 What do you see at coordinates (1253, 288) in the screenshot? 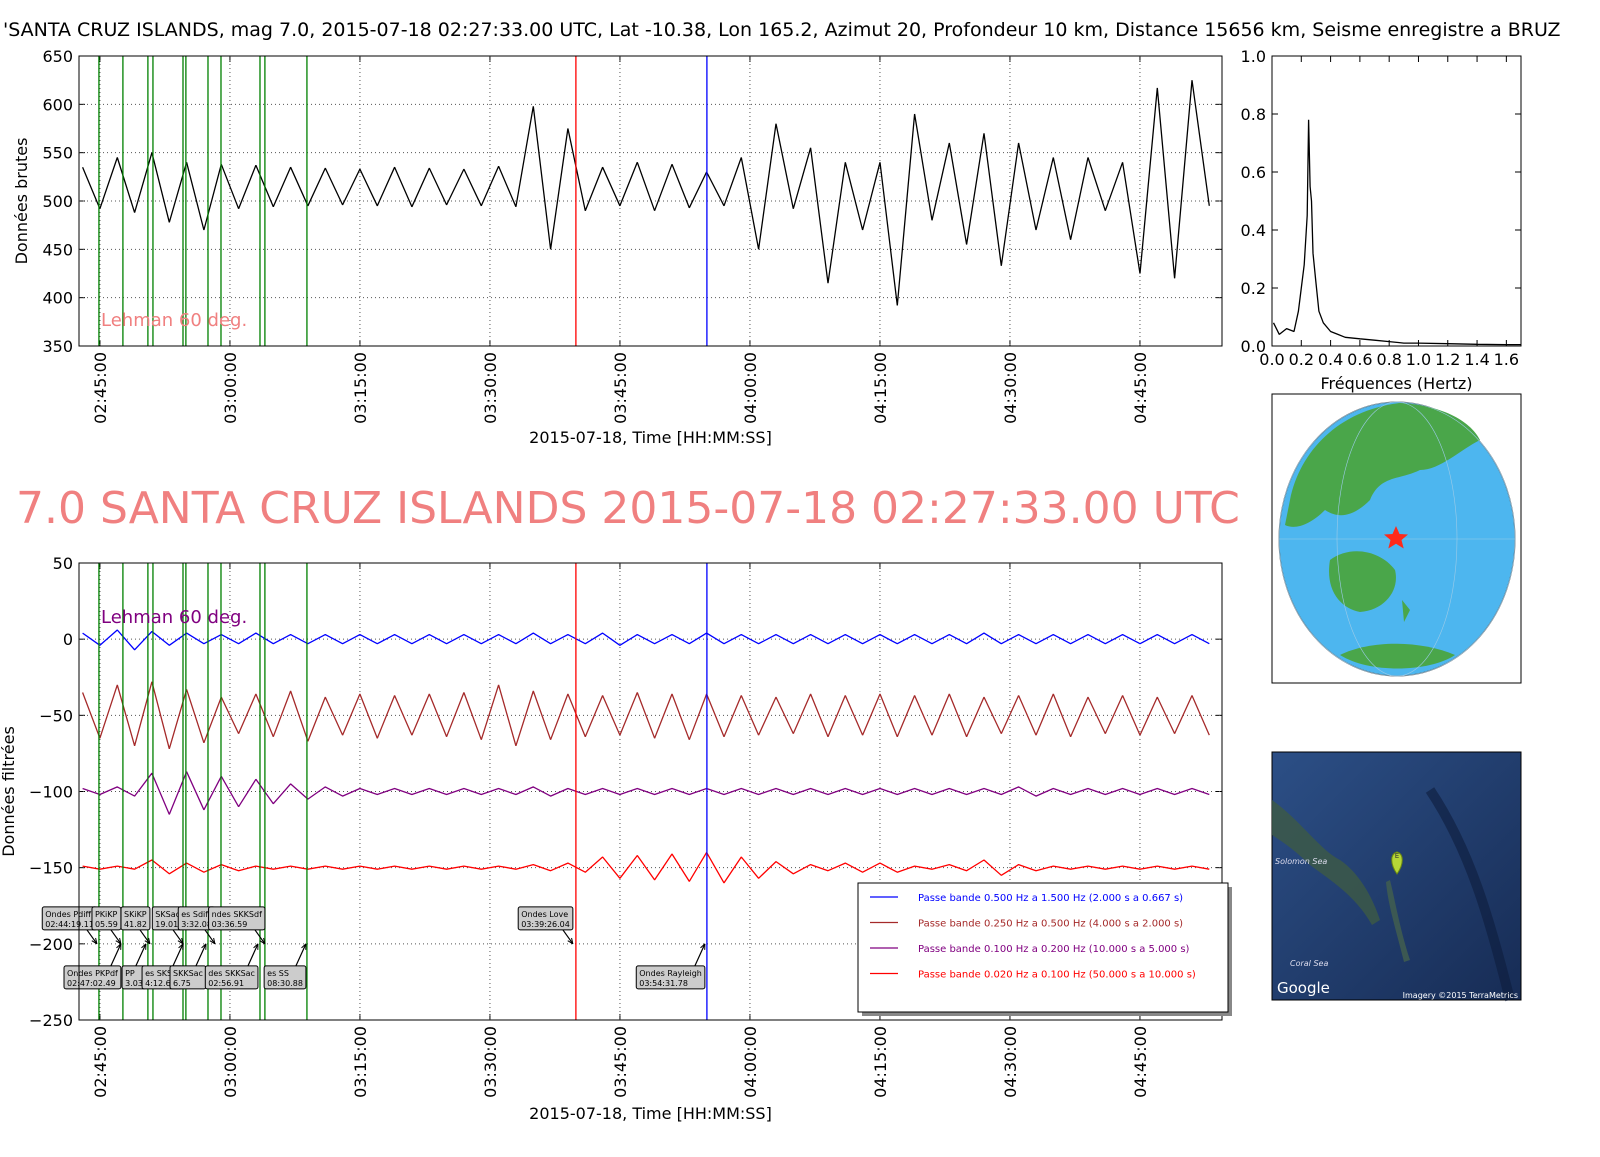
I see `y-tick-label: 0.2` at bounding box center [1253, 288].